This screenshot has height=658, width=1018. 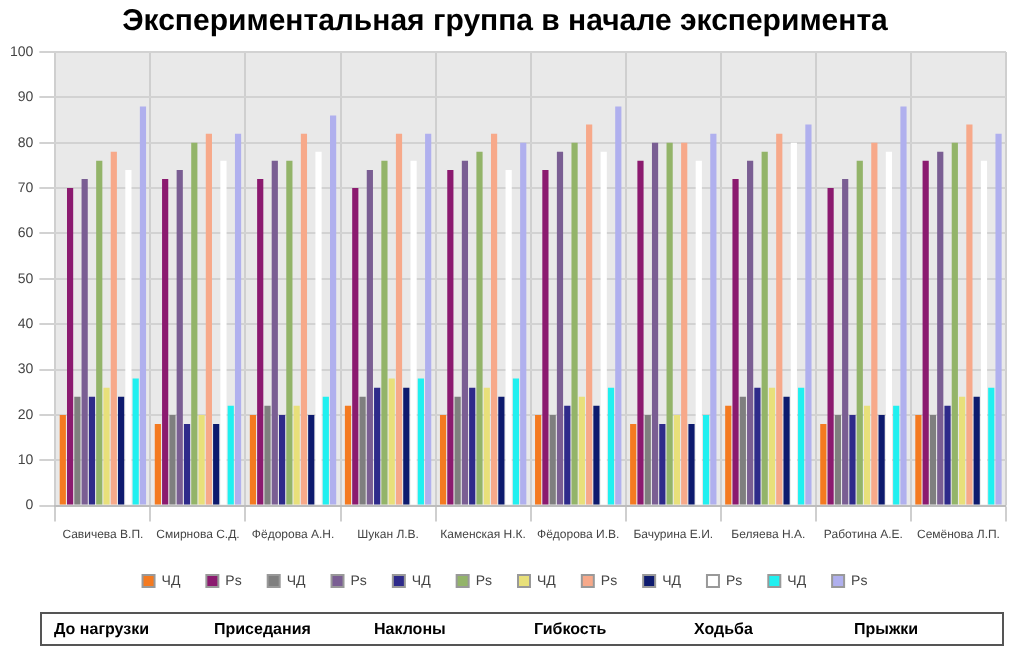 What do you see at coordinates (886, 630) in the screenshot?
I see `text: Прыжки` at bounding box center [886, 630].